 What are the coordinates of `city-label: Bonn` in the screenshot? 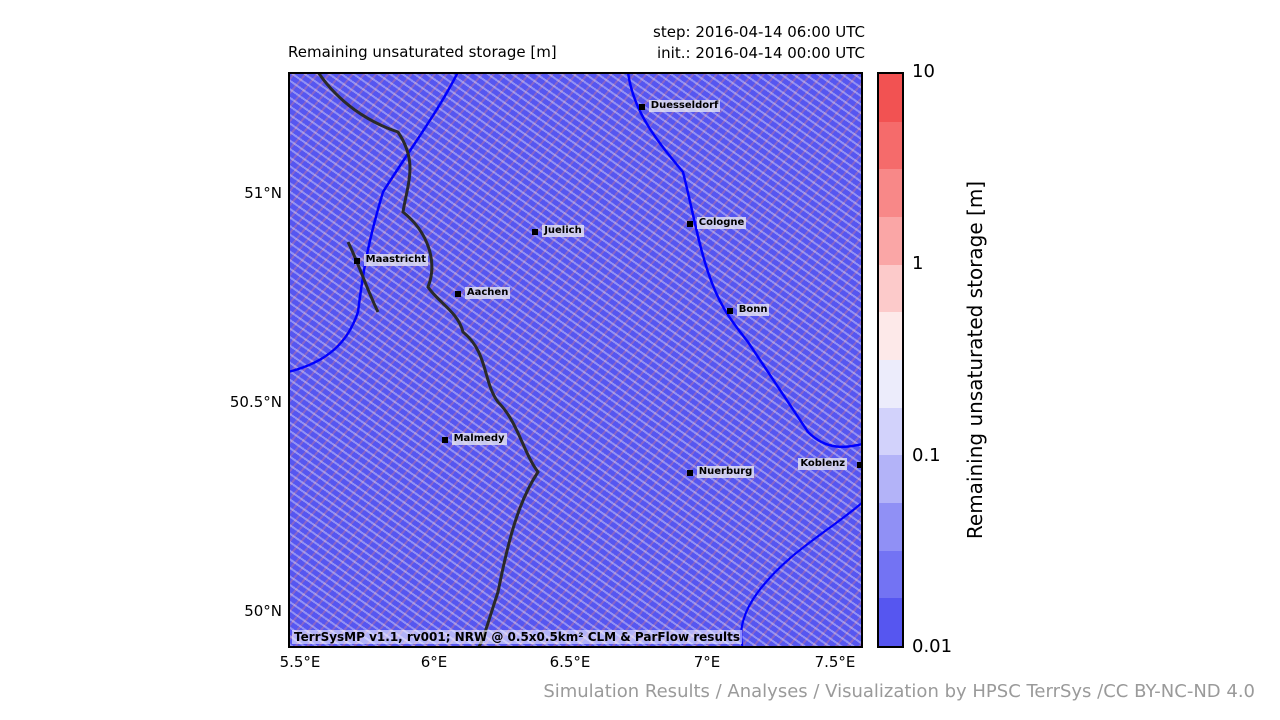 It's located at (753, 310).